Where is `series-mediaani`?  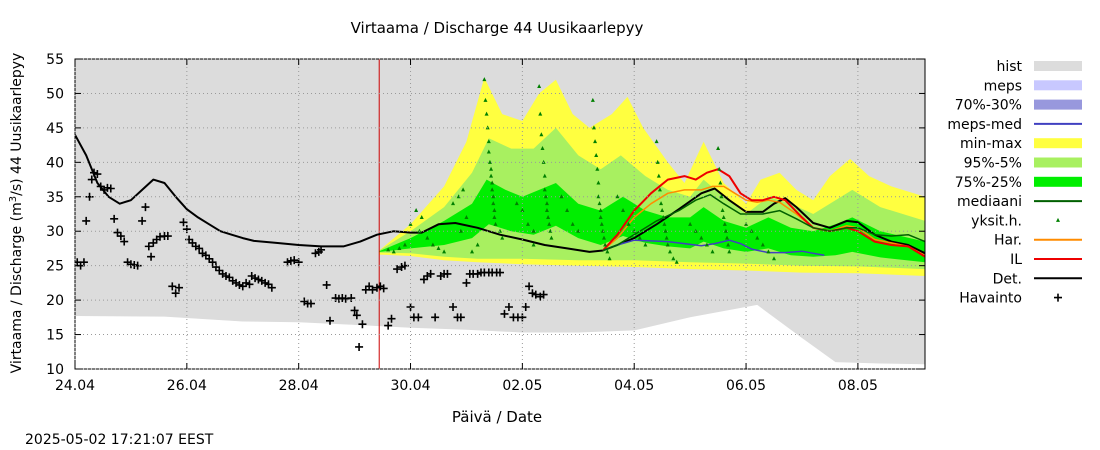 series-mediaani is located at coordinates (763, 222).